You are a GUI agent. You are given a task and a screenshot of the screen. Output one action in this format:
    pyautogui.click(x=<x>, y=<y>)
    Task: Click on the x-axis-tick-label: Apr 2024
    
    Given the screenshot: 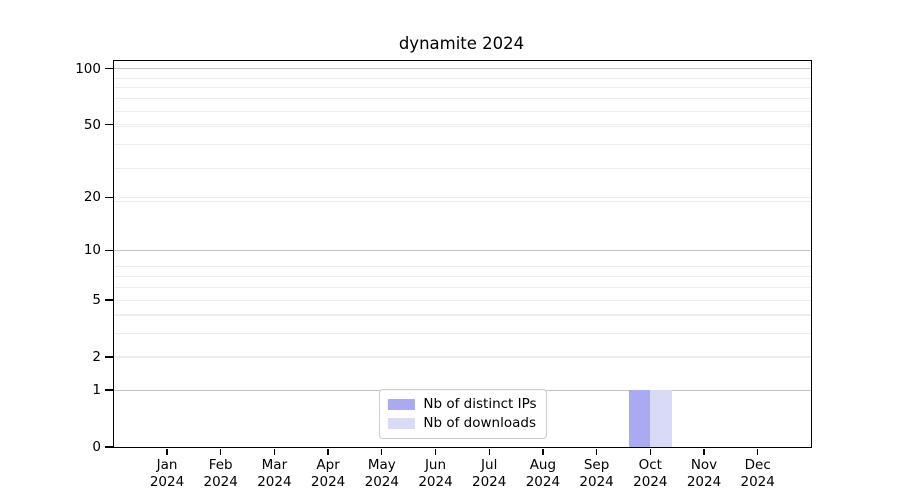 What is the action you would take?
    pyautogui.click(x=328, y=473)
    